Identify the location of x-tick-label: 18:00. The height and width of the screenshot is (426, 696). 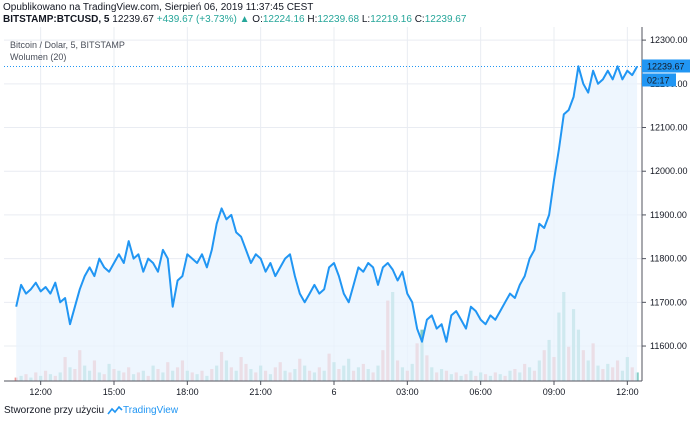
(187, 392).